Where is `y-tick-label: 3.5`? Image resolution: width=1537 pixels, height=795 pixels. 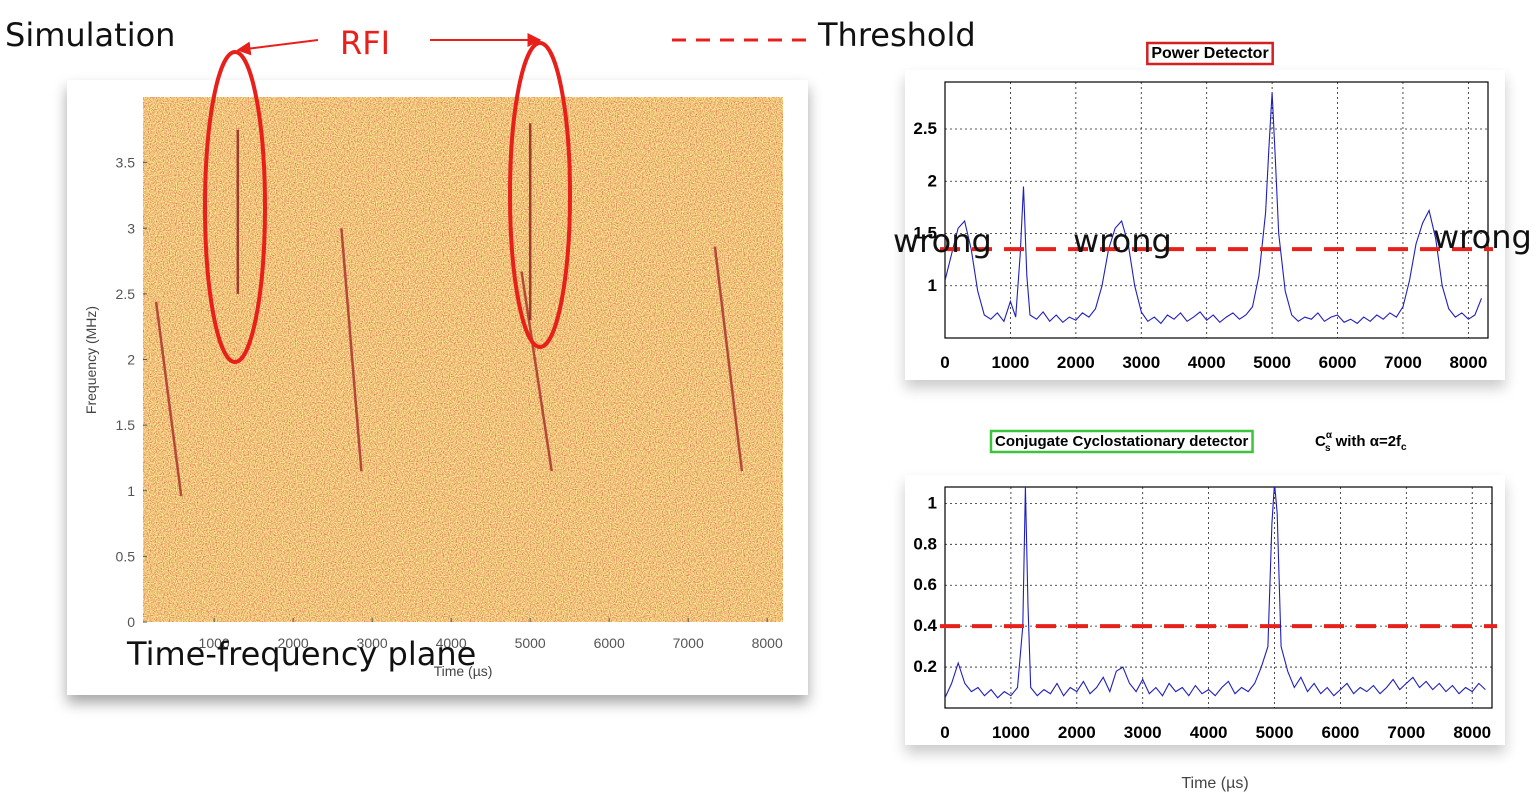
y-tick-label: 3.5 is located at coordinates (126, 163).